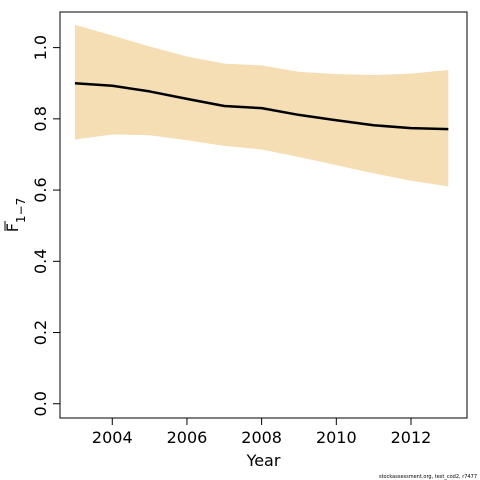 The height and width of the screenshot is (480, 480). What do you see at coordinates (112, 437) in the screenshot?
I see `x-tick-label: 2004` at bounding box center [112, 437].